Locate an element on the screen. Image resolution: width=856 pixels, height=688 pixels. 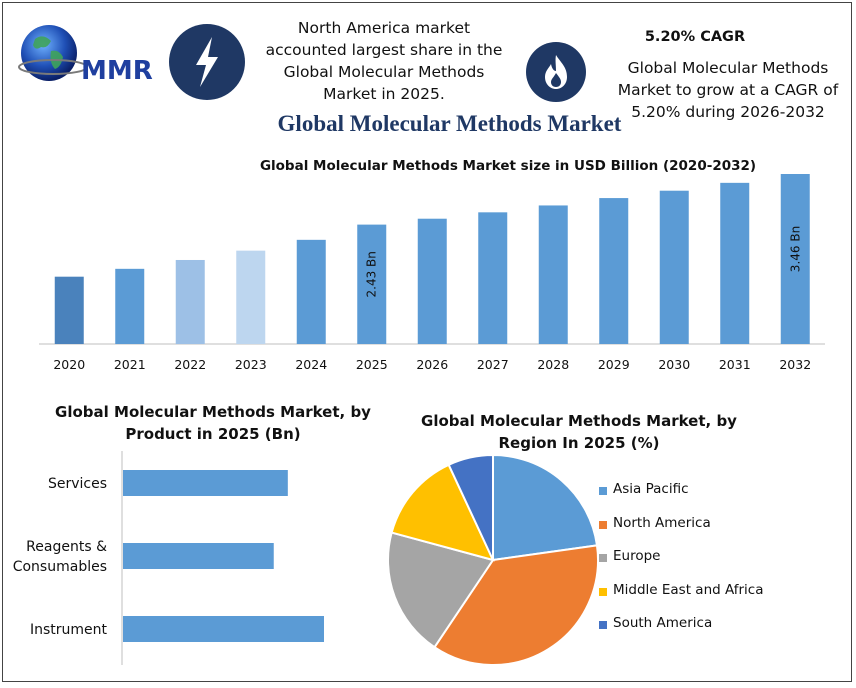
region-slices is located at coordinates (493, 559).